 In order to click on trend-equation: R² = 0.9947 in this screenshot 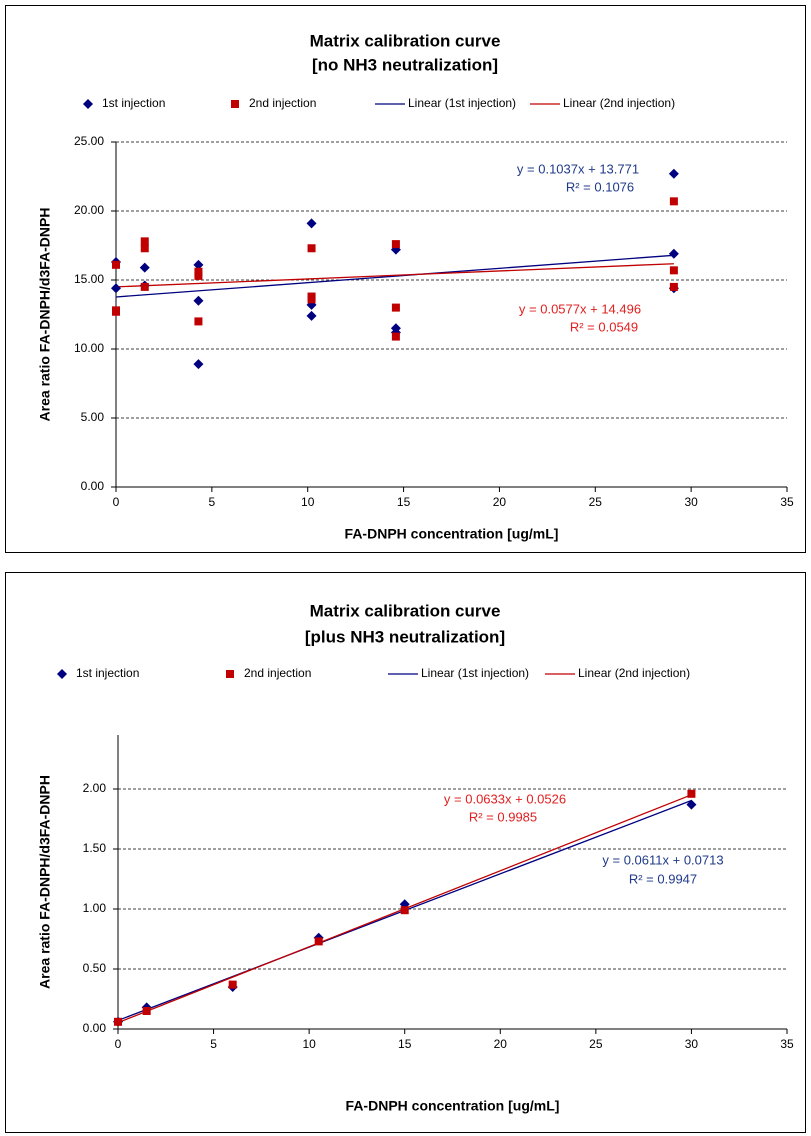, I will do `click(663, 878)`.